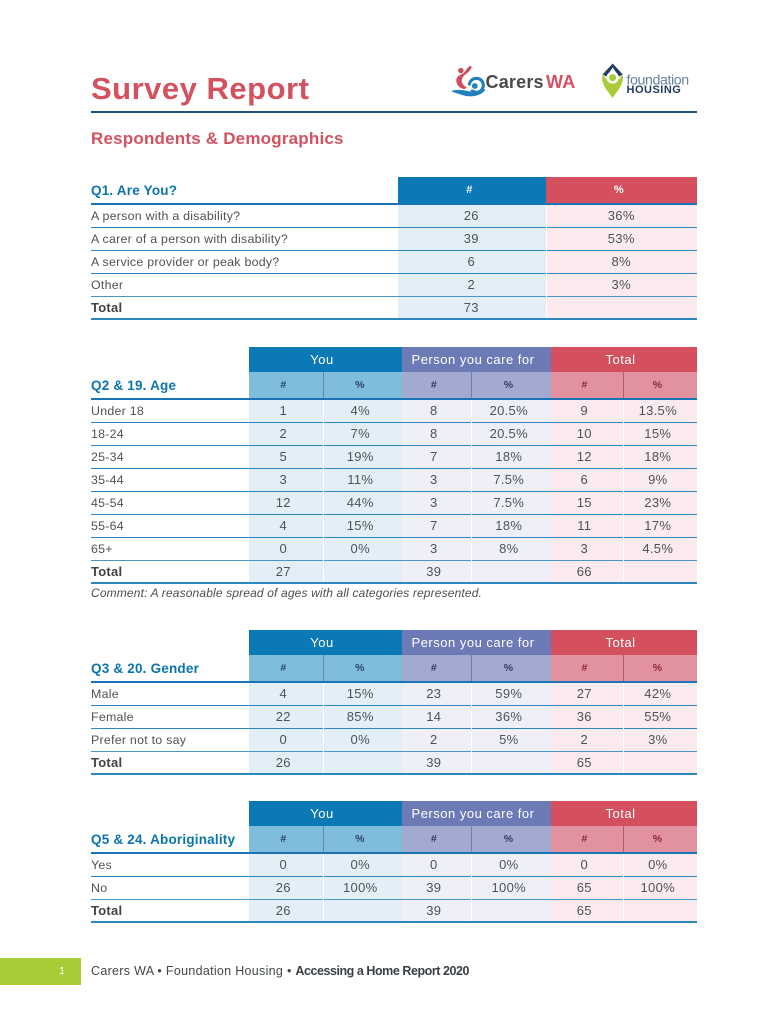 This screenshot has width=770, height=1024. What do you see at coordinates (560, 82) in the screenshot?
I see `svg-text: WA` at bounding box center [560, 82].